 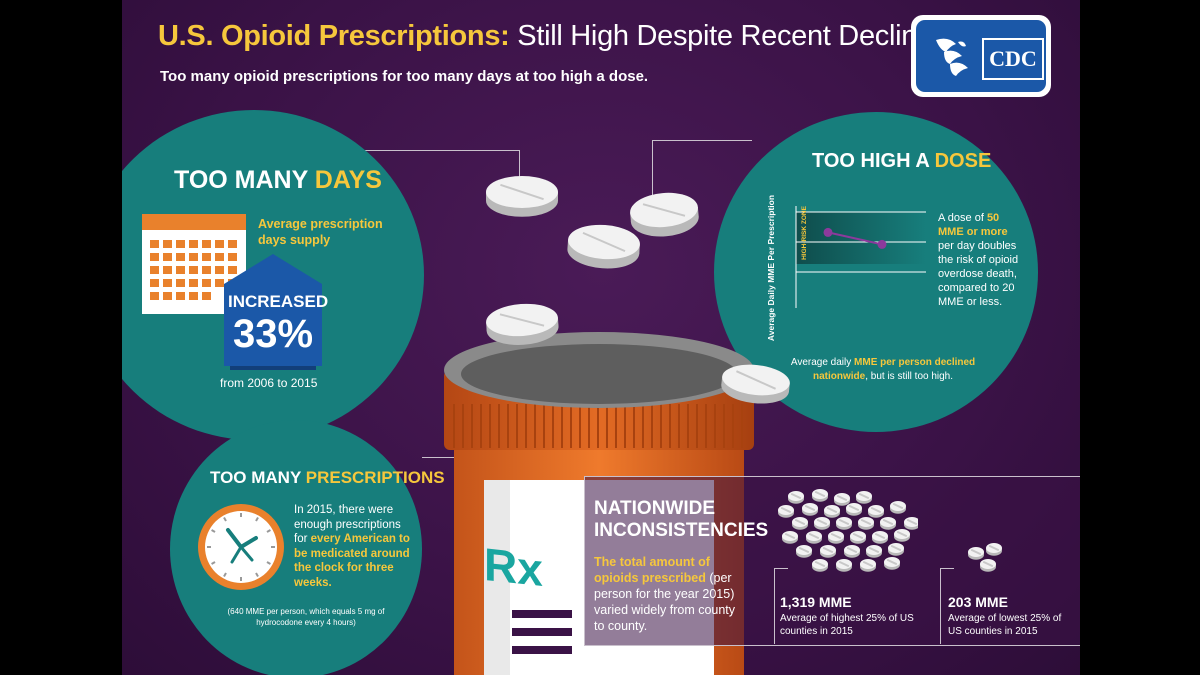 What do you see at coordinates (194, 264) in the screenshot?
I see `calendar-icon` at bounding box center [194, 264].